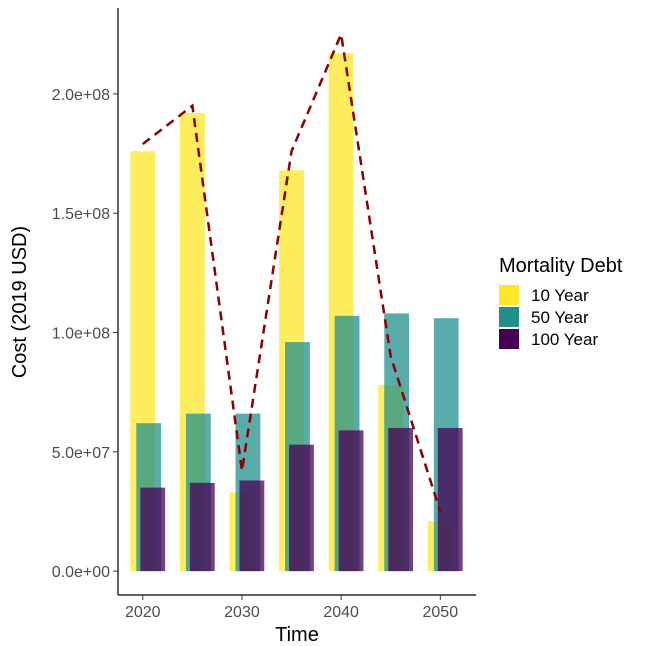  Describe the element at coordinates (564, 339) in the screenshot. I see `legend-label: 100 Year` at that location.